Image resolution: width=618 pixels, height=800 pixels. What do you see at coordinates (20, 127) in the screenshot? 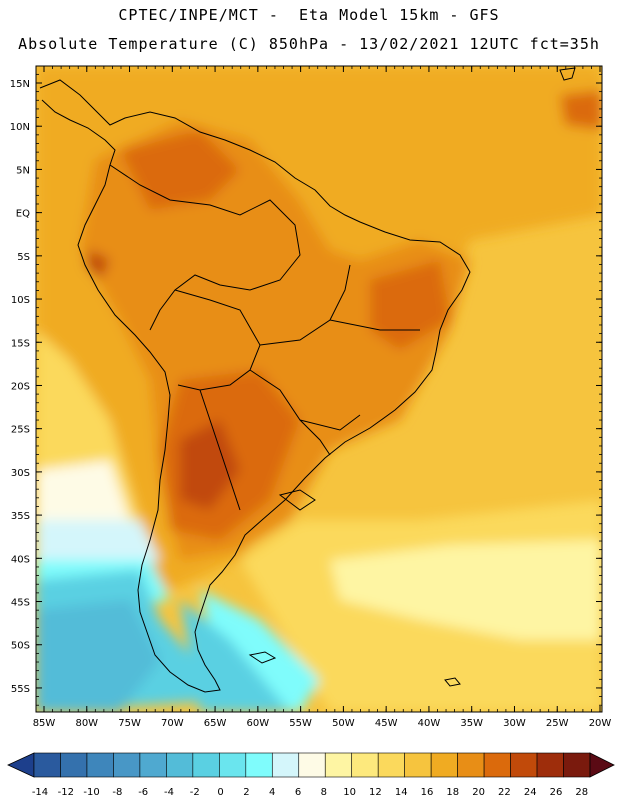
I see `latitude-label: 10N` at bounding box center [20, 127].